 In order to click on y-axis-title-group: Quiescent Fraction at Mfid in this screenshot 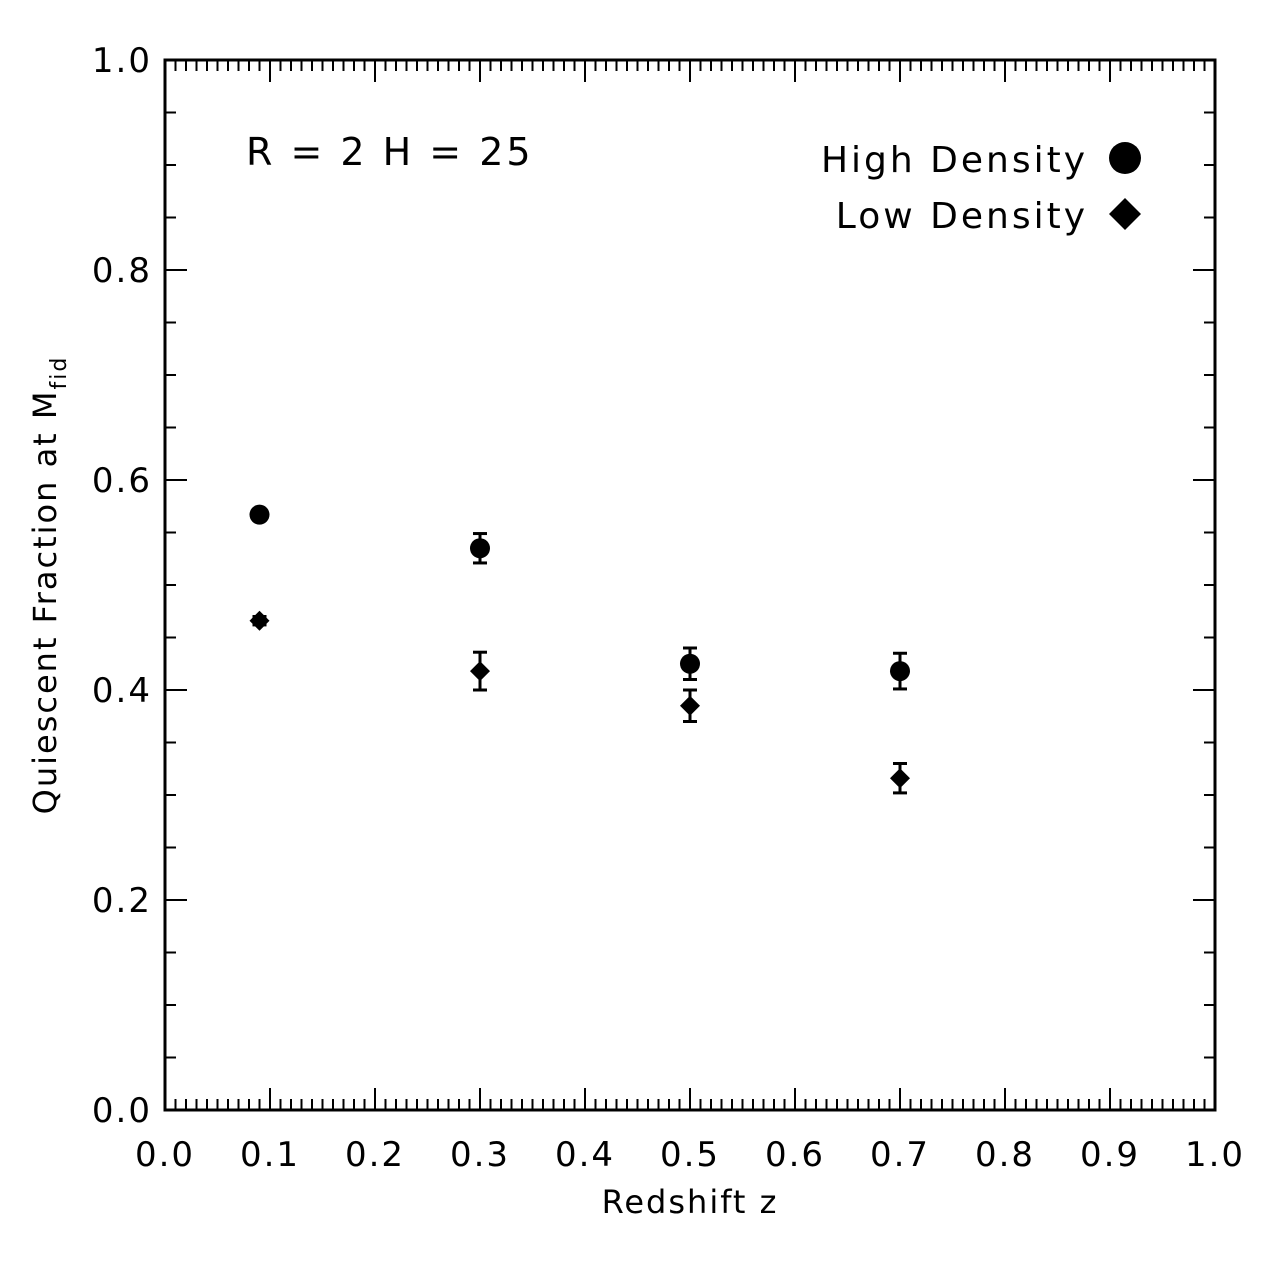, I will do `click(49, 585)`.